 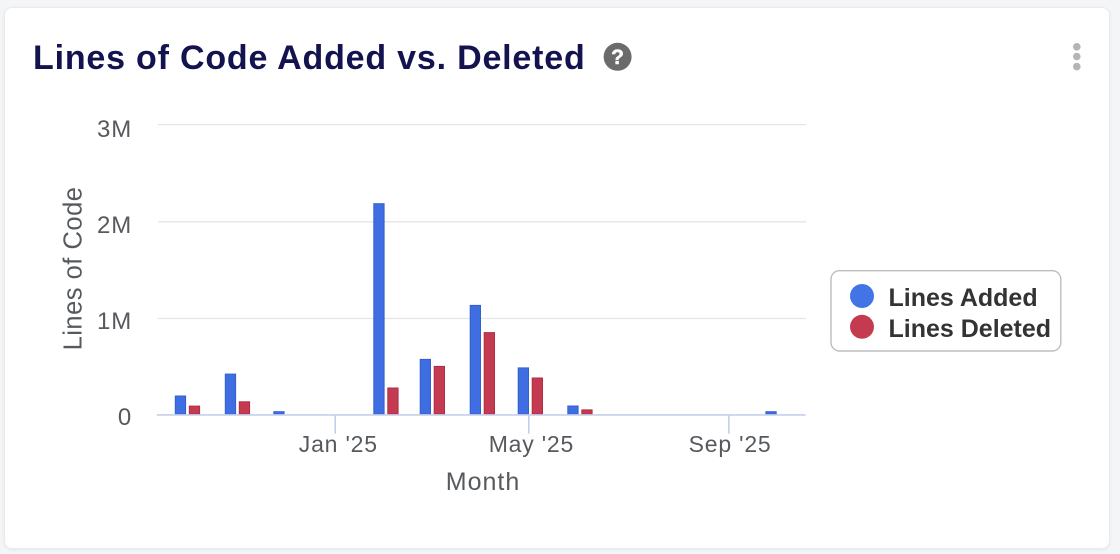 I want to click on svg-text: 2M, so click(x=114, y=225).